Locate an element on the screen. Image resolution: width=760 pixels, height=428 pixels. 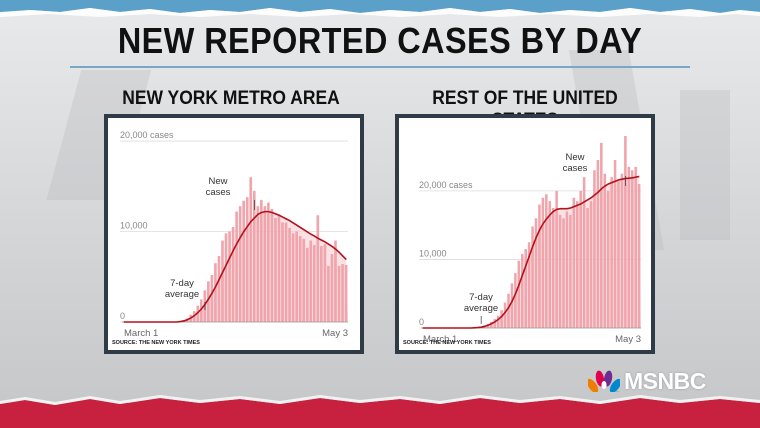
msnbc-logo: MSNBC is located at coordinates (647, 381).